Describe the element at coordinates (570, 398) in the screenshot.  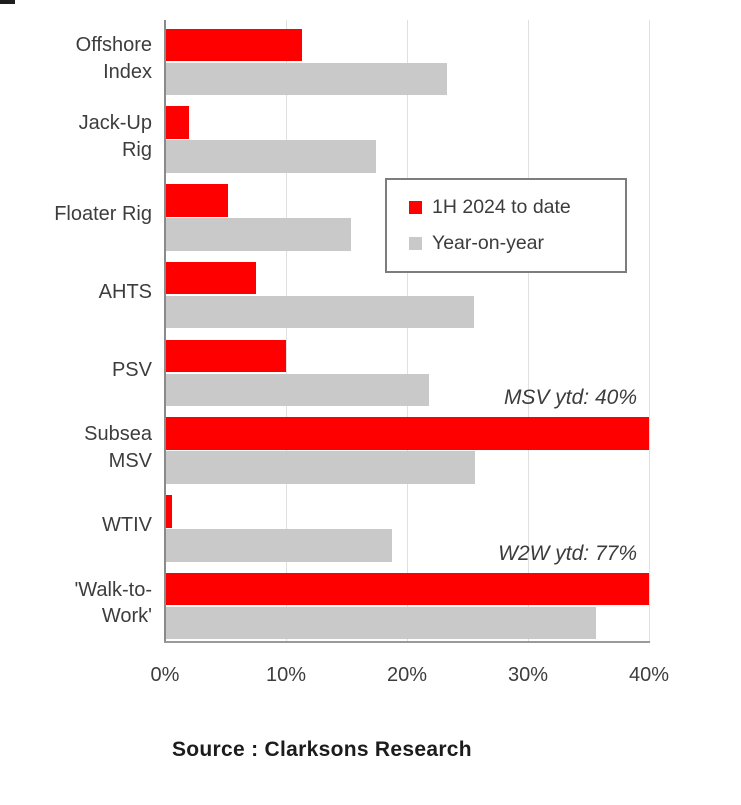
I see `chart-annotation-0: MSV ytd: 40%` at that location.